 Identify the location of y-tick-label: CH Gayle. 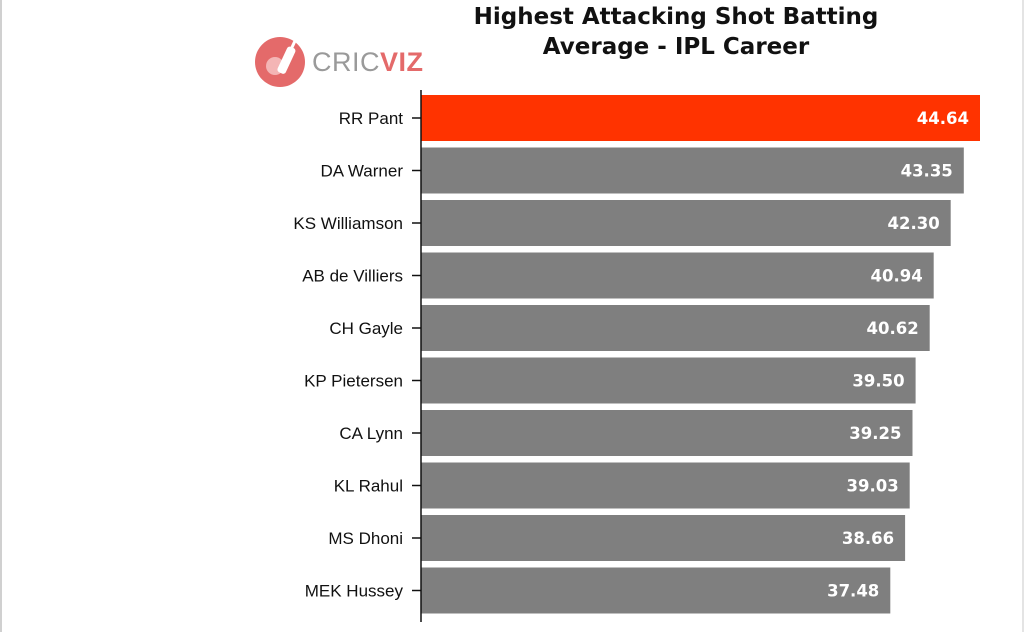
(366, 328).